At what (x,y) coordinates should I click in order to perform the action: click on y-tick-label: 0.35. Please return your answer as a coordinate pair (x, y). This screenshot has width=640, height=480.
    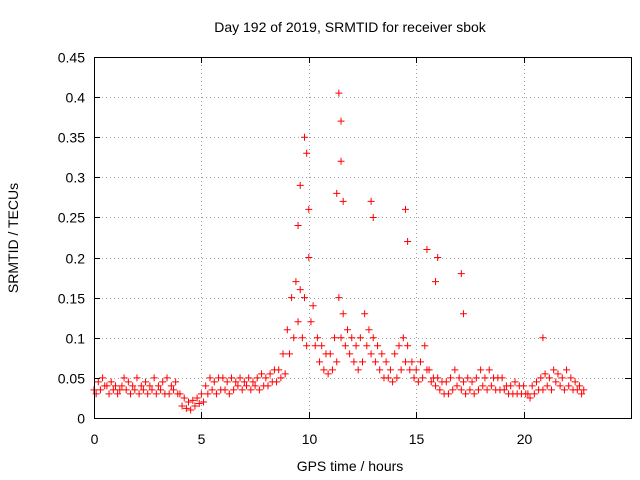
    Looking at the image, I should click on (71, 138).